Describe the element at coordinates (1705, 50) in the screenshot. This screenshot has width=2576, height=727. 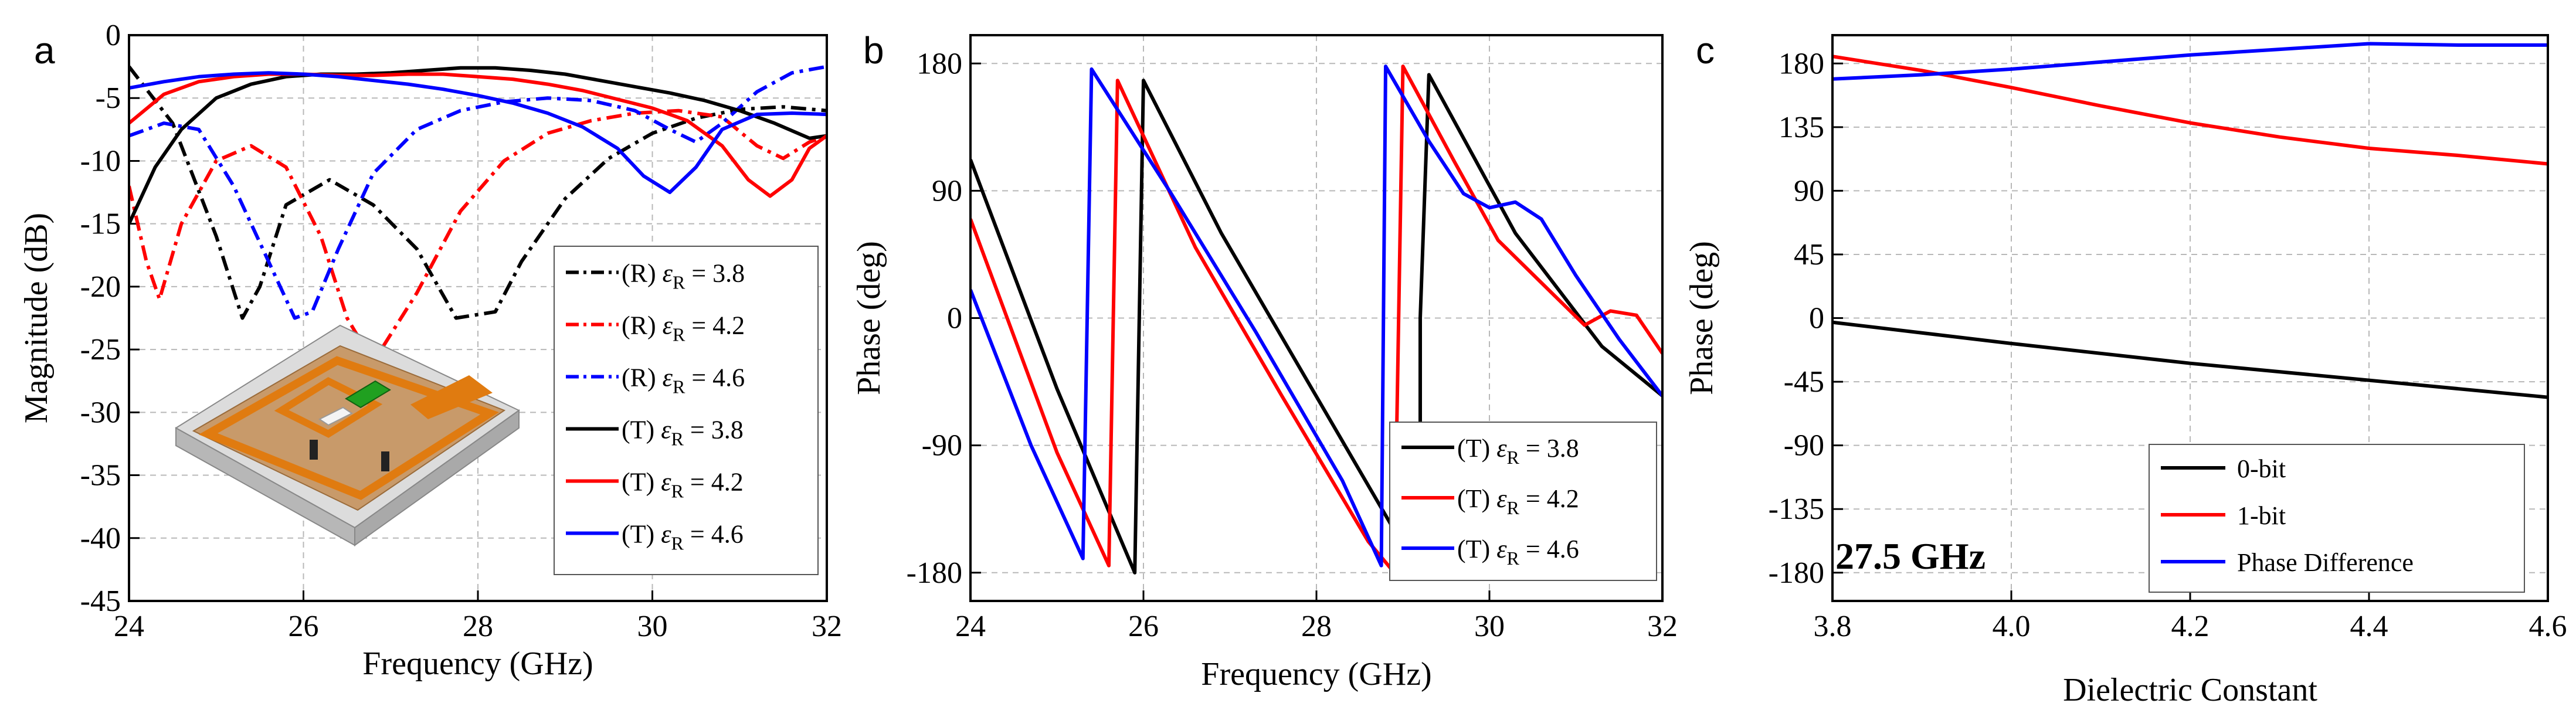
I see `panel-label-c: c` at that location.